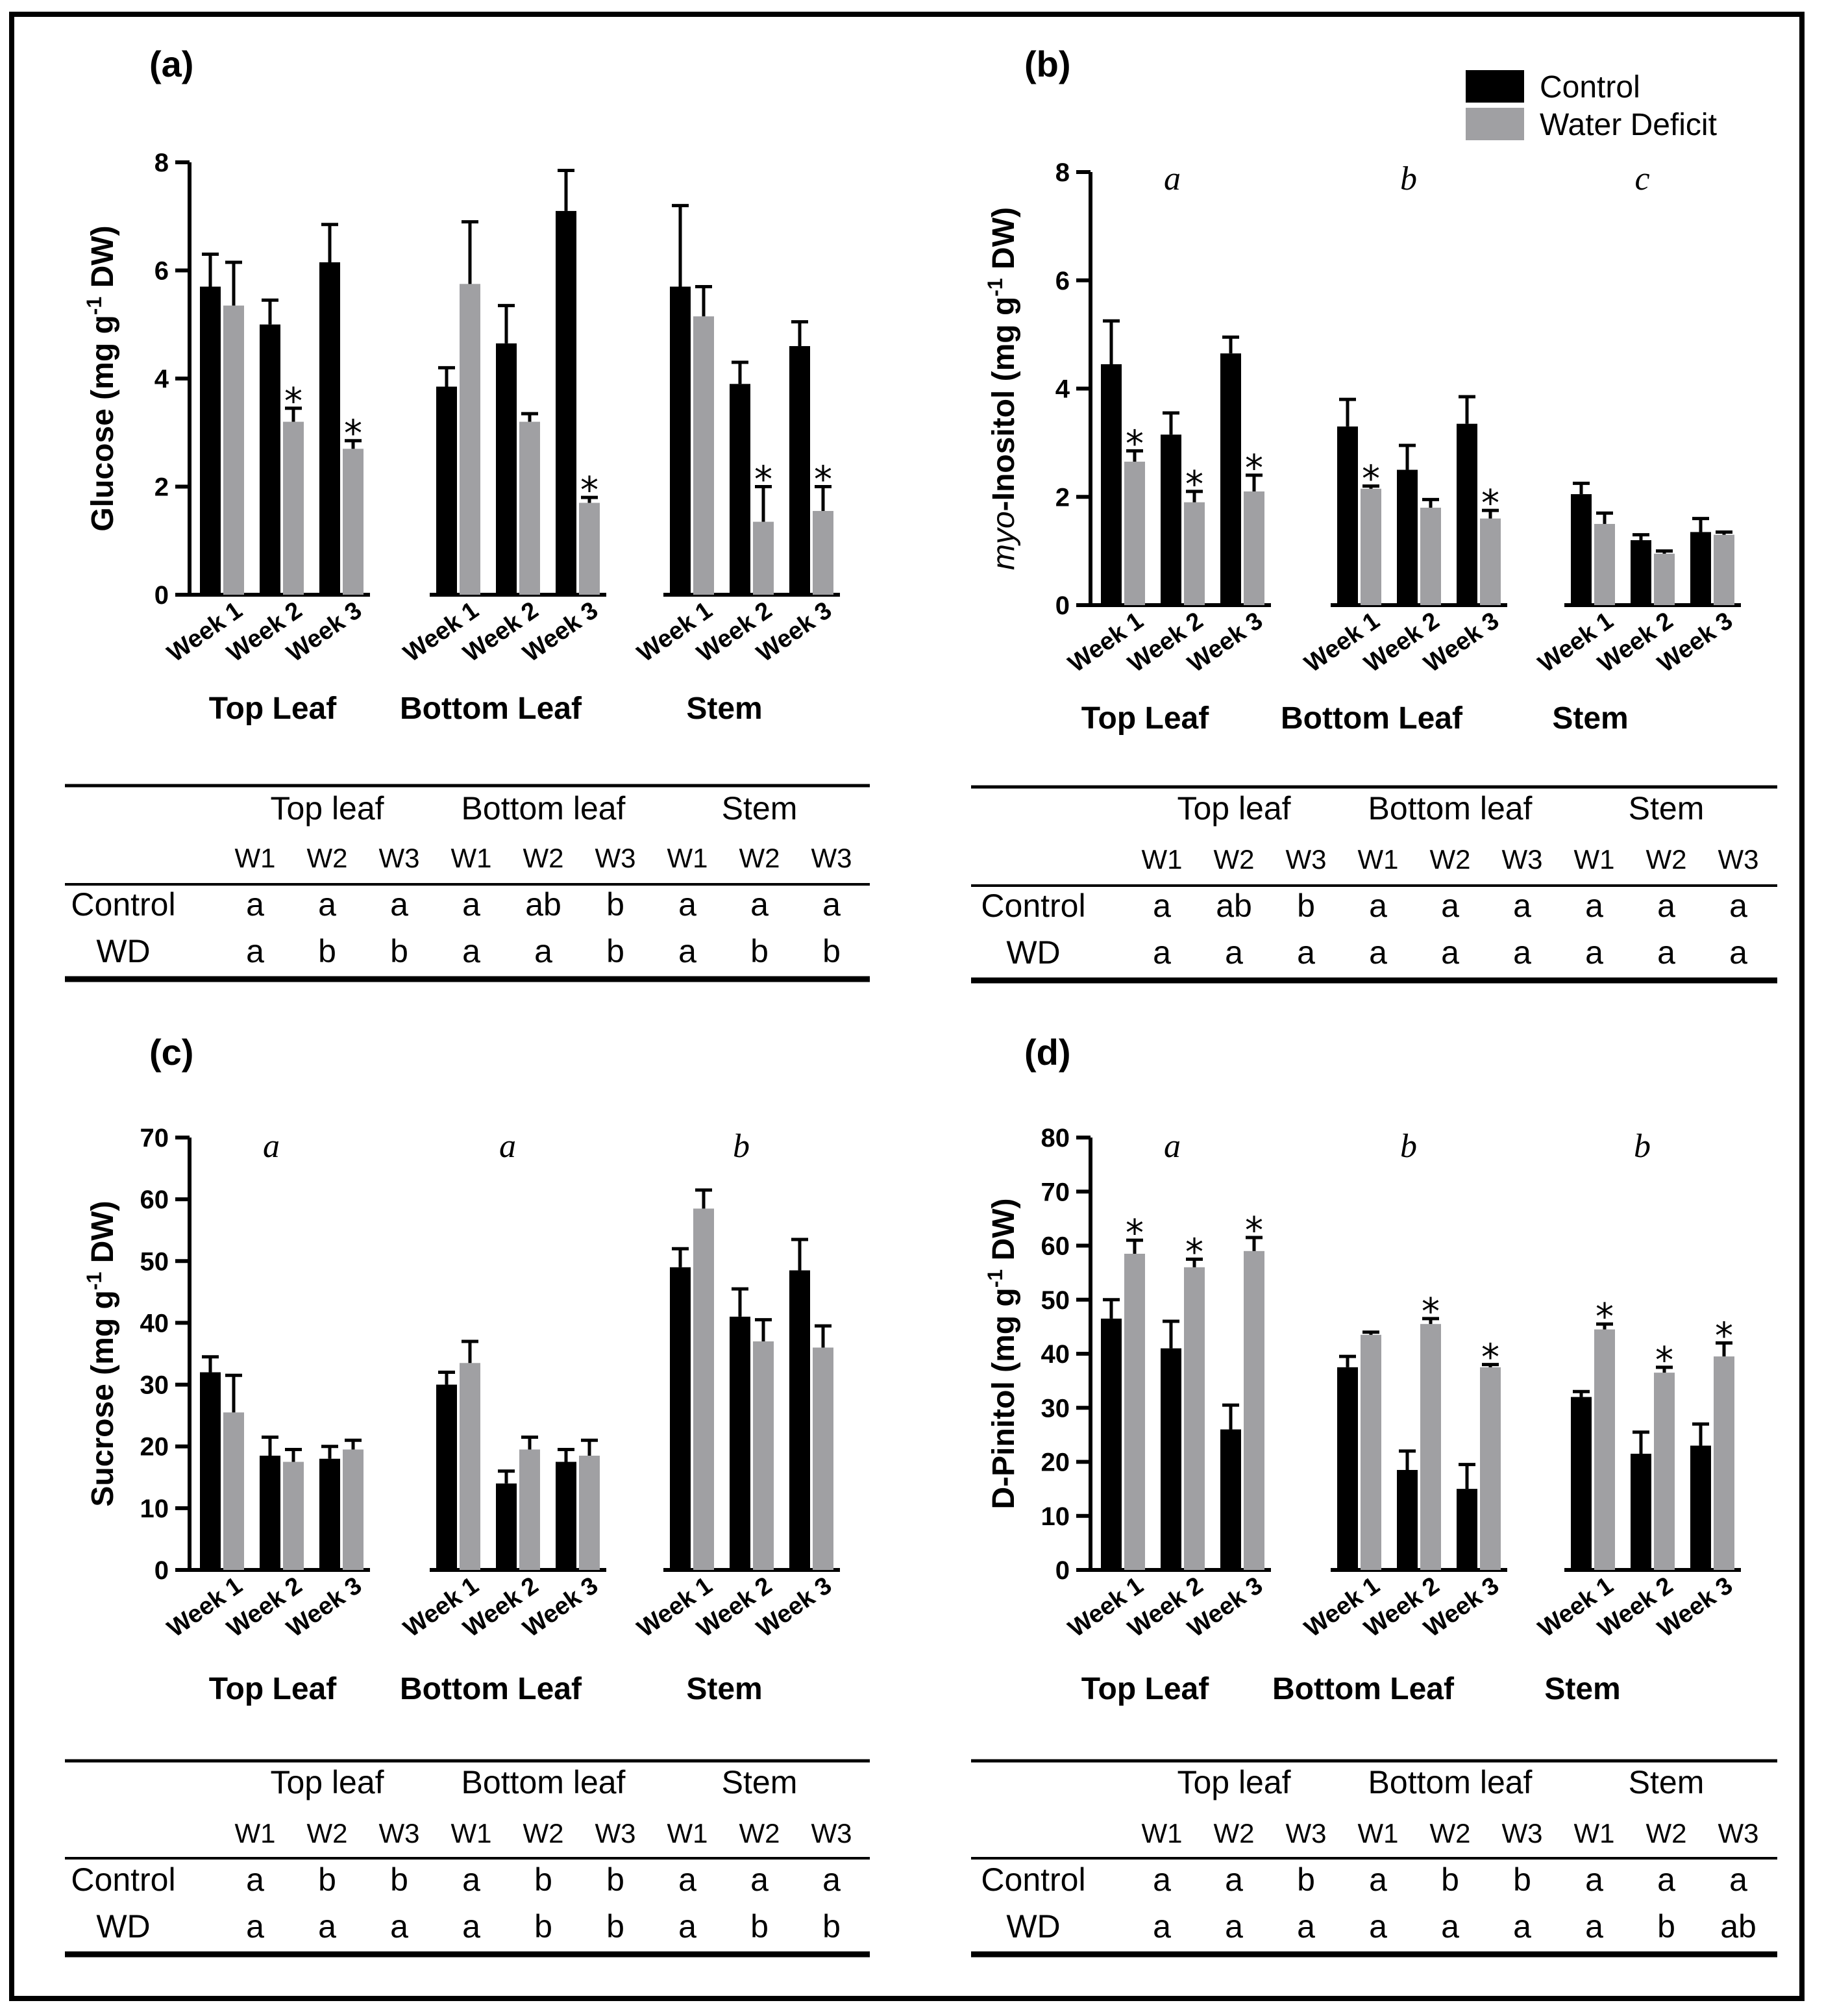 The width and height of the screenshot is (1824, 2016). I want to click on legend-label-control: Control, so click(1590, 87).